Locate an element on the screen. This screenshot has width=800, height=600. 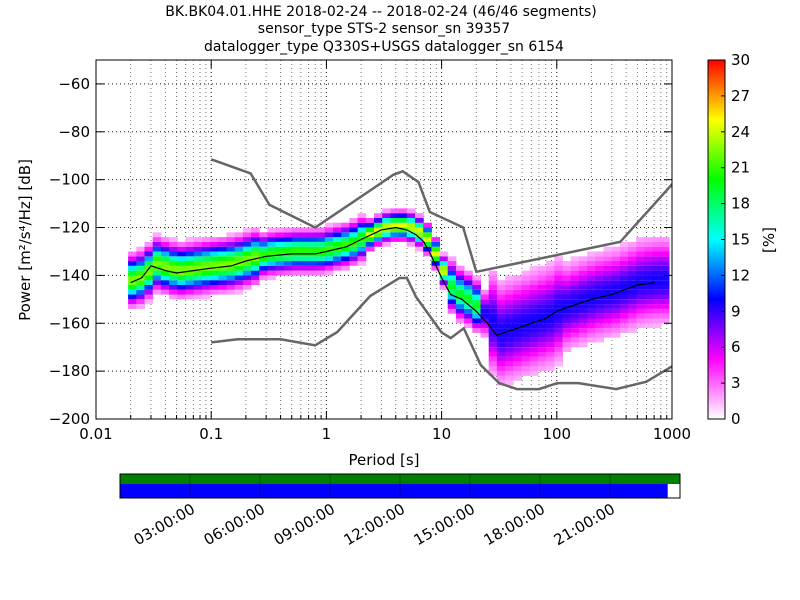
y-axis-label: Power [m²/s⁴/Hz] [dB] is located at coordinates (25, 240).